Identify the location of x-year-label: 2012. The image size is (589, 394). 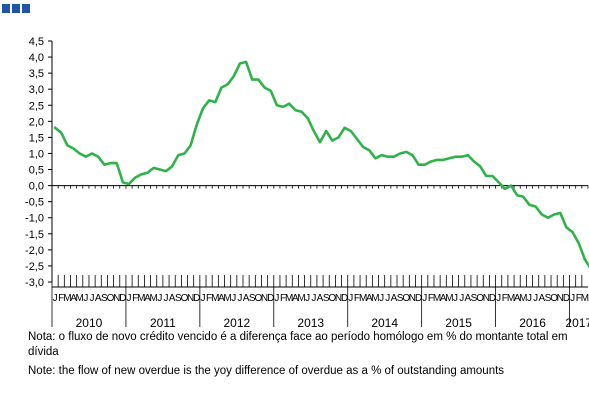
(236, 323).